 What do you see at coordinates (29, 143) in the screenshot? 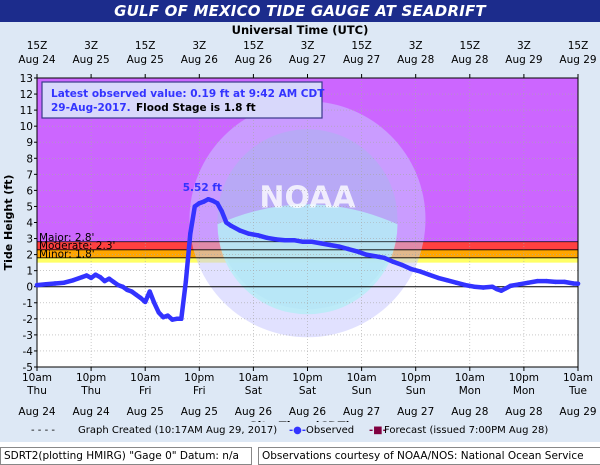
I see `y-tick-label: 9` at bounding box center [29, 143].